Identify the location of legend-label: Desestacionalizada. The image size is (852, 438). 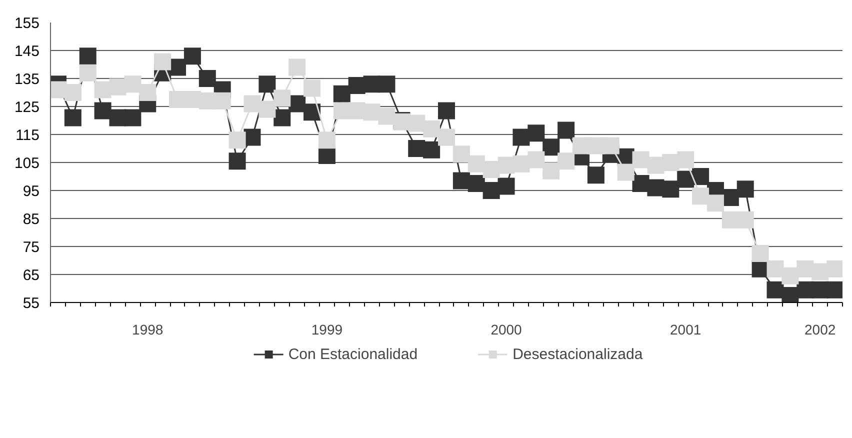
(577, 354).